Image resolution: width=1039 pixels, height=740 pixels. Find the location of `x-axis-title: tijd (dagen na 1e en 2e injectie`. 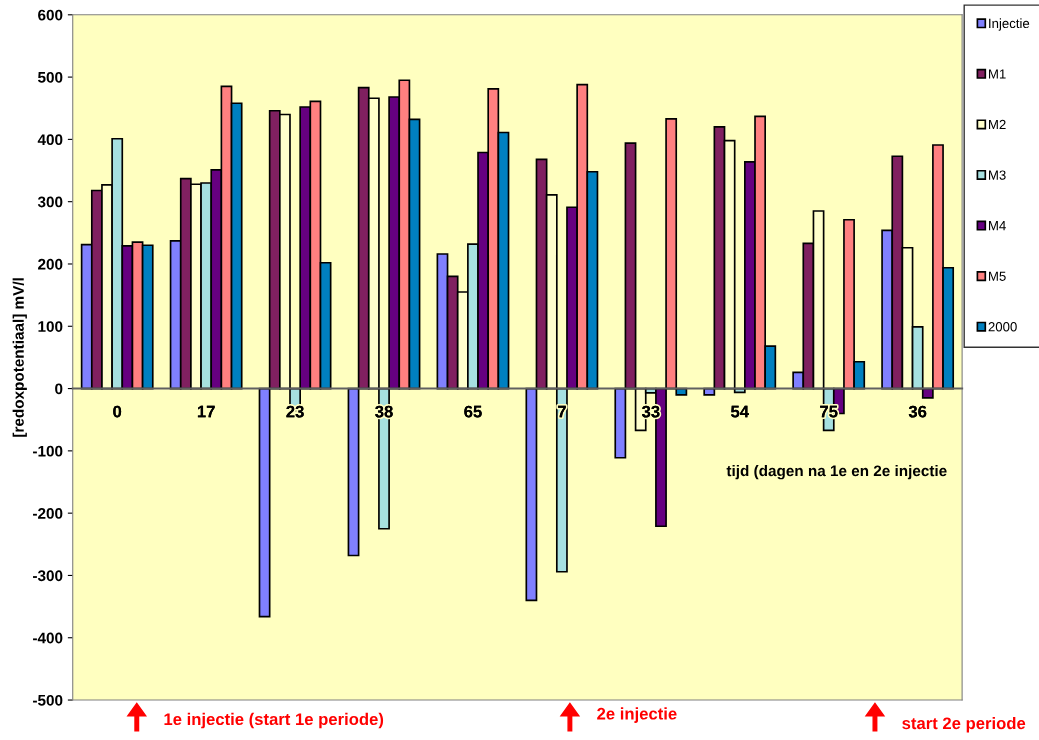

x-axis-title: tijd (dagen na 1e en 2e injectie is located at coordinates (836, 472).